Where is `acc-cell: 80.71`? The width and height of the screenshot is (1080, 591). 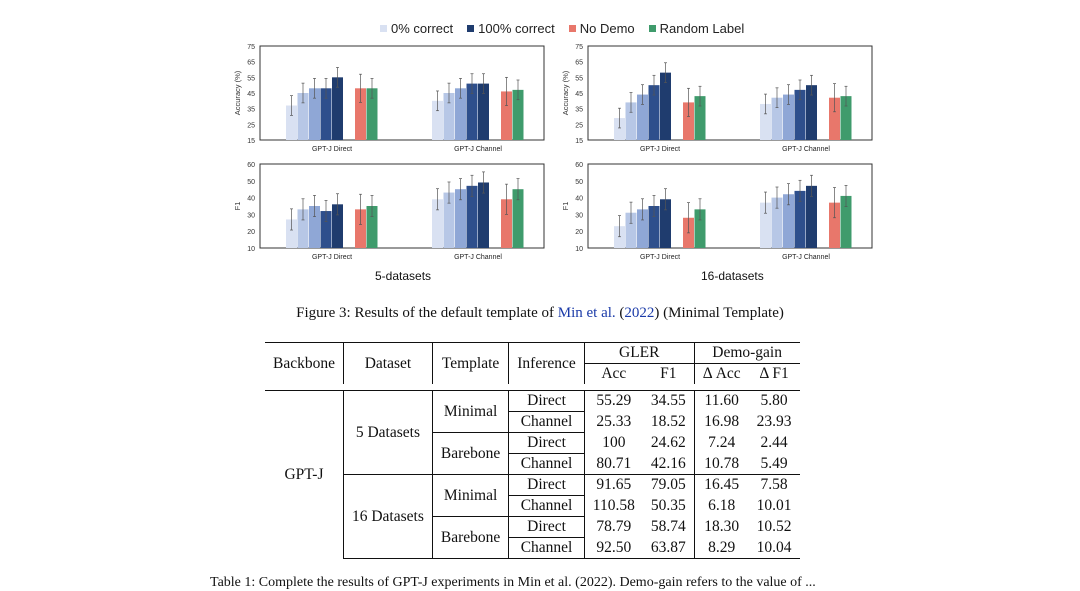 acc-cell: 80.71 is located at coordinates (613, 464).